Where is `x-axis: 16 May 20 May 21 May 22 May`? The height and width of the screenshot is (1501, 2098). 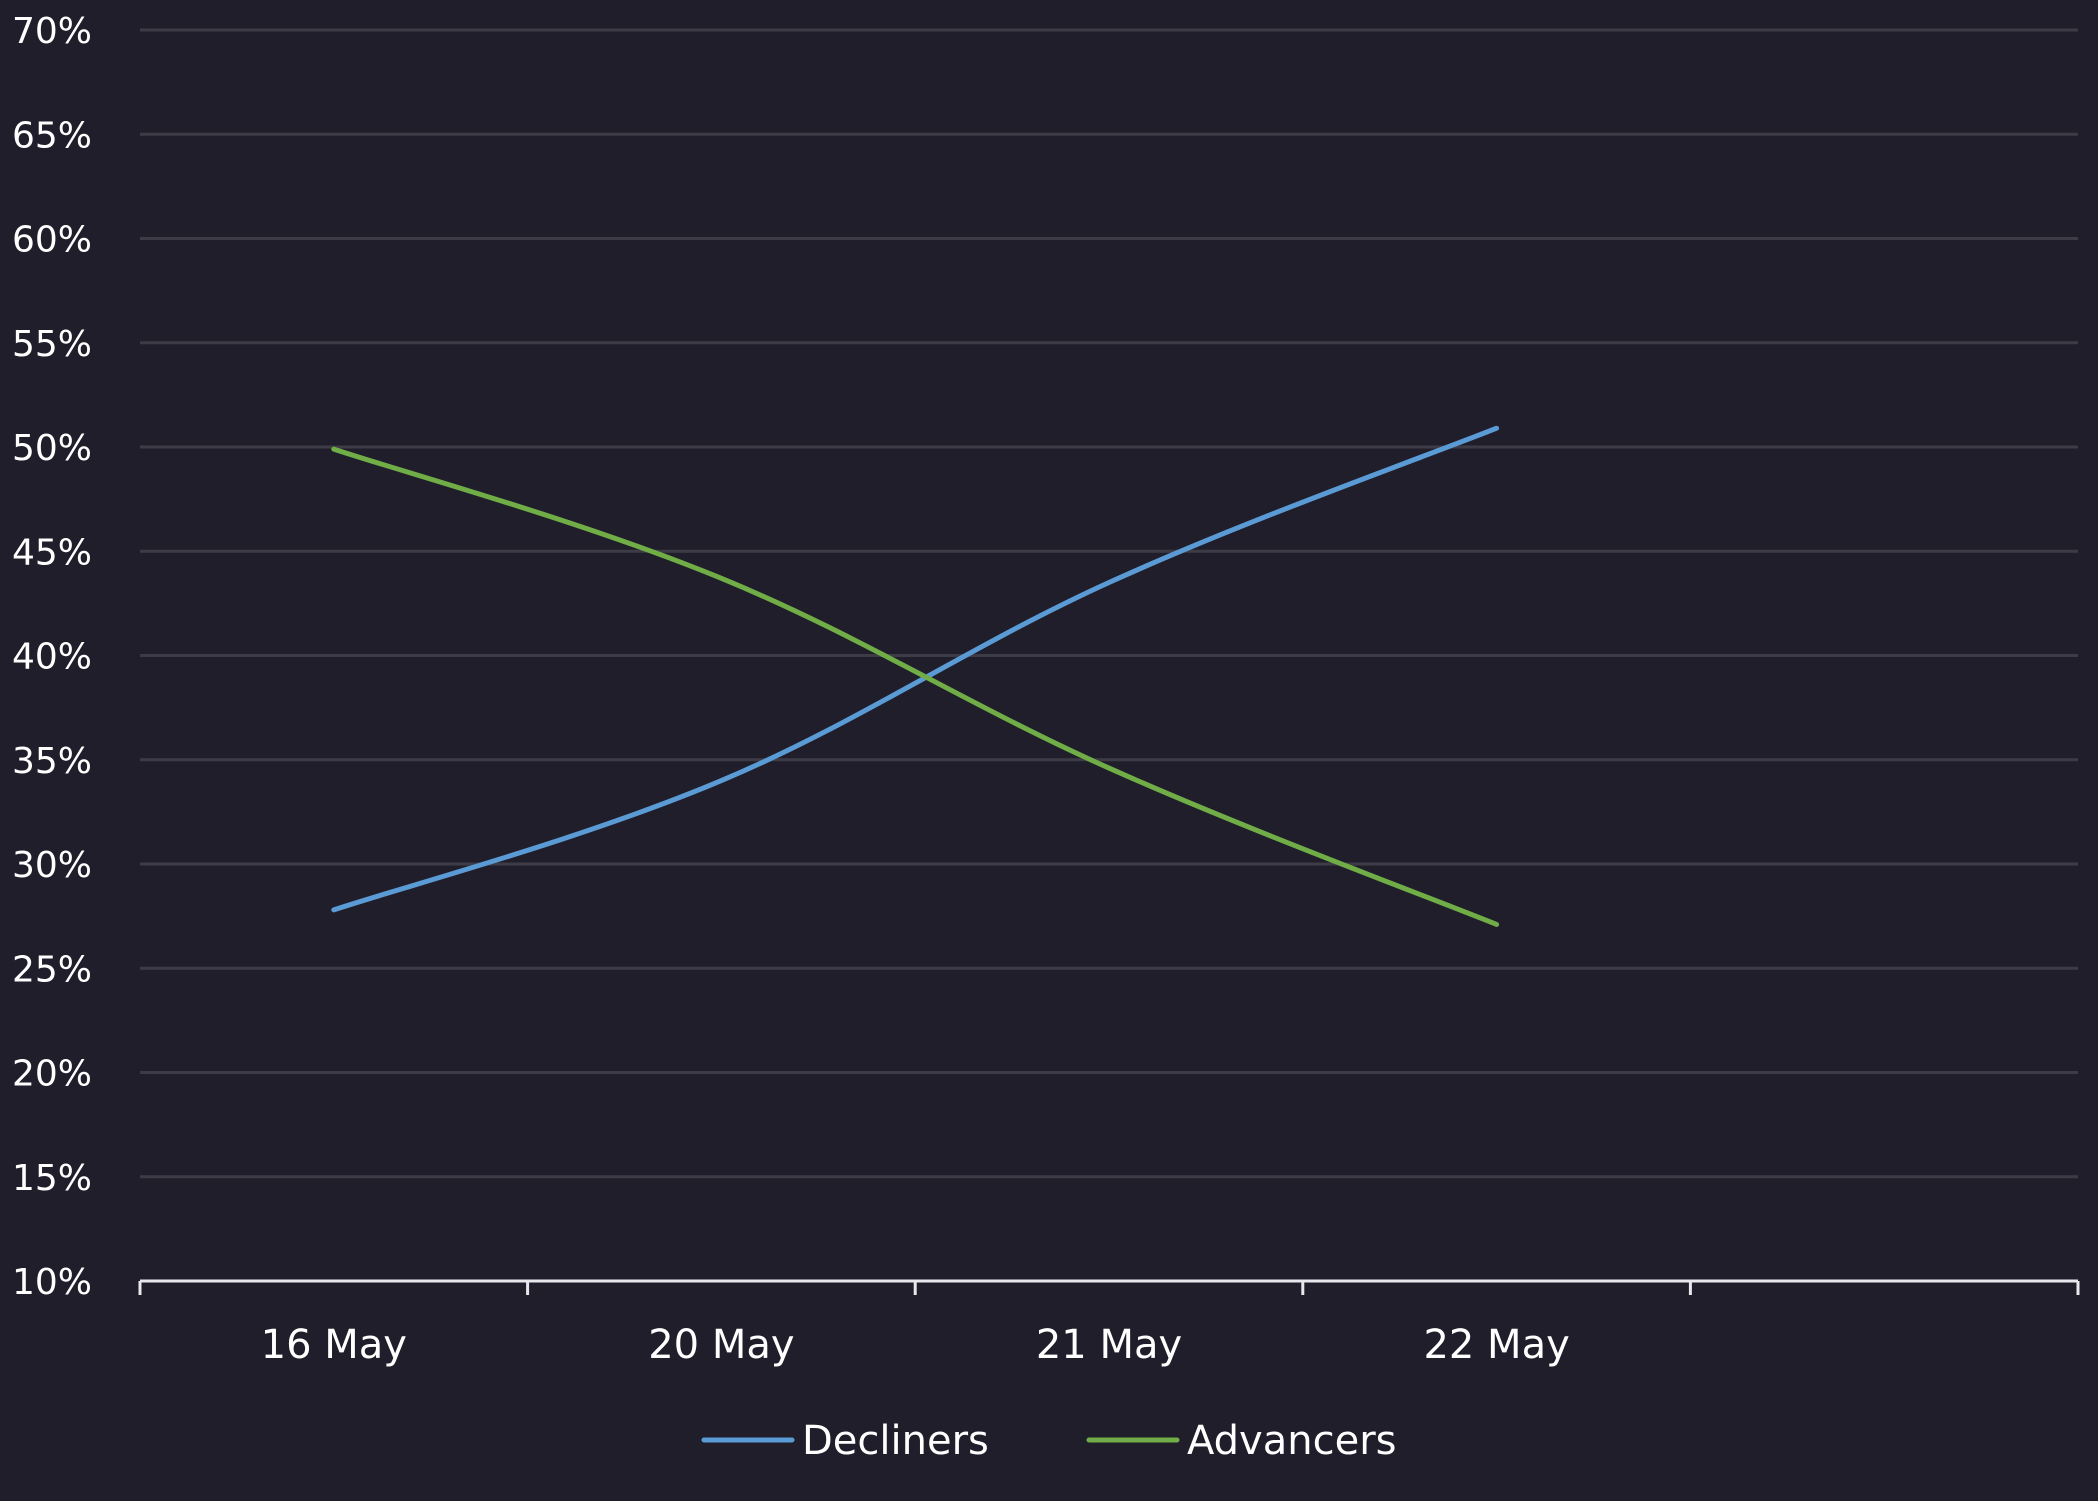
x-axis: 16 May 20 May 21 May 22 May is located at coordinates (1109, 1323).